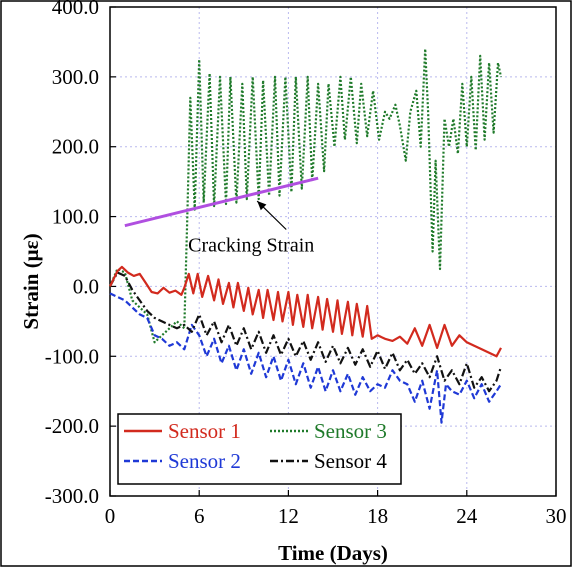  I want to click on y-tick-label: 300.0, so click(75, 77).